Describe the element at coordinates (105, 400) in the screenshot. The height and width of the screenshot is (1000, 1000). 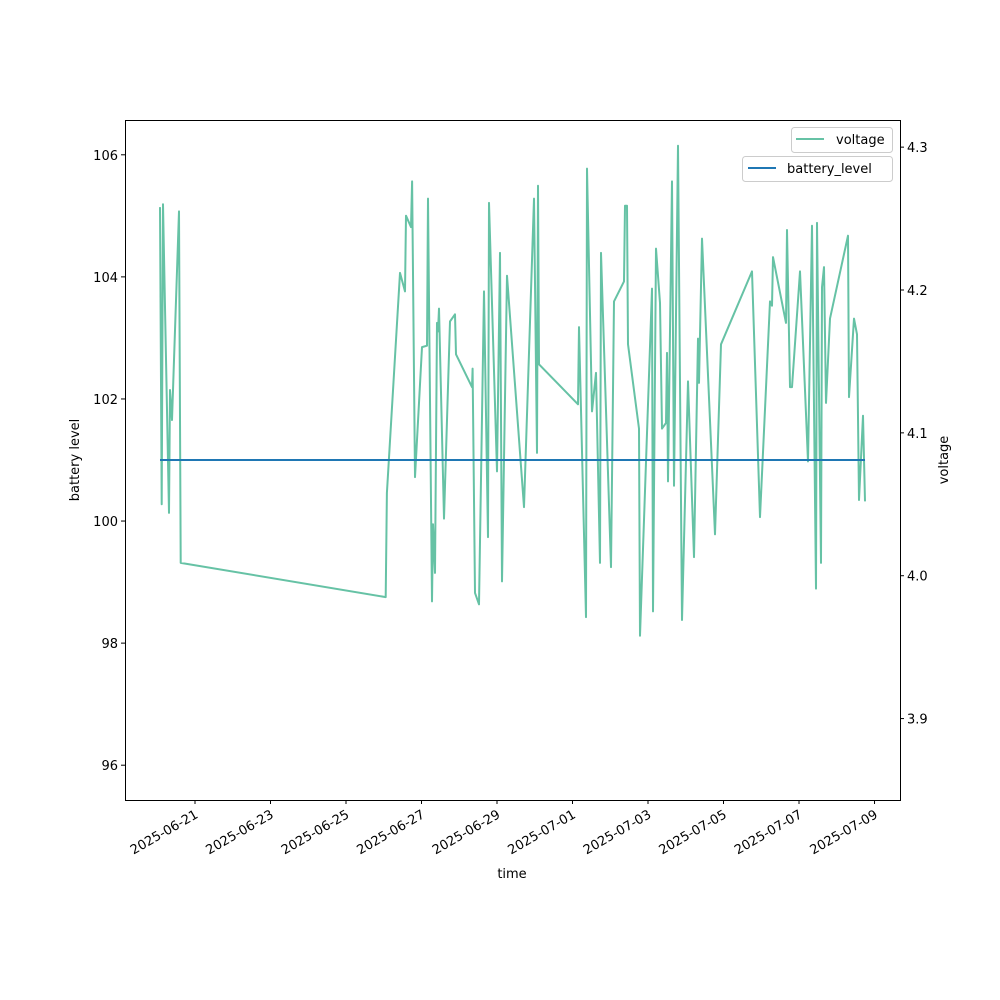
I see `y-left-tick-label: 102` at that location.